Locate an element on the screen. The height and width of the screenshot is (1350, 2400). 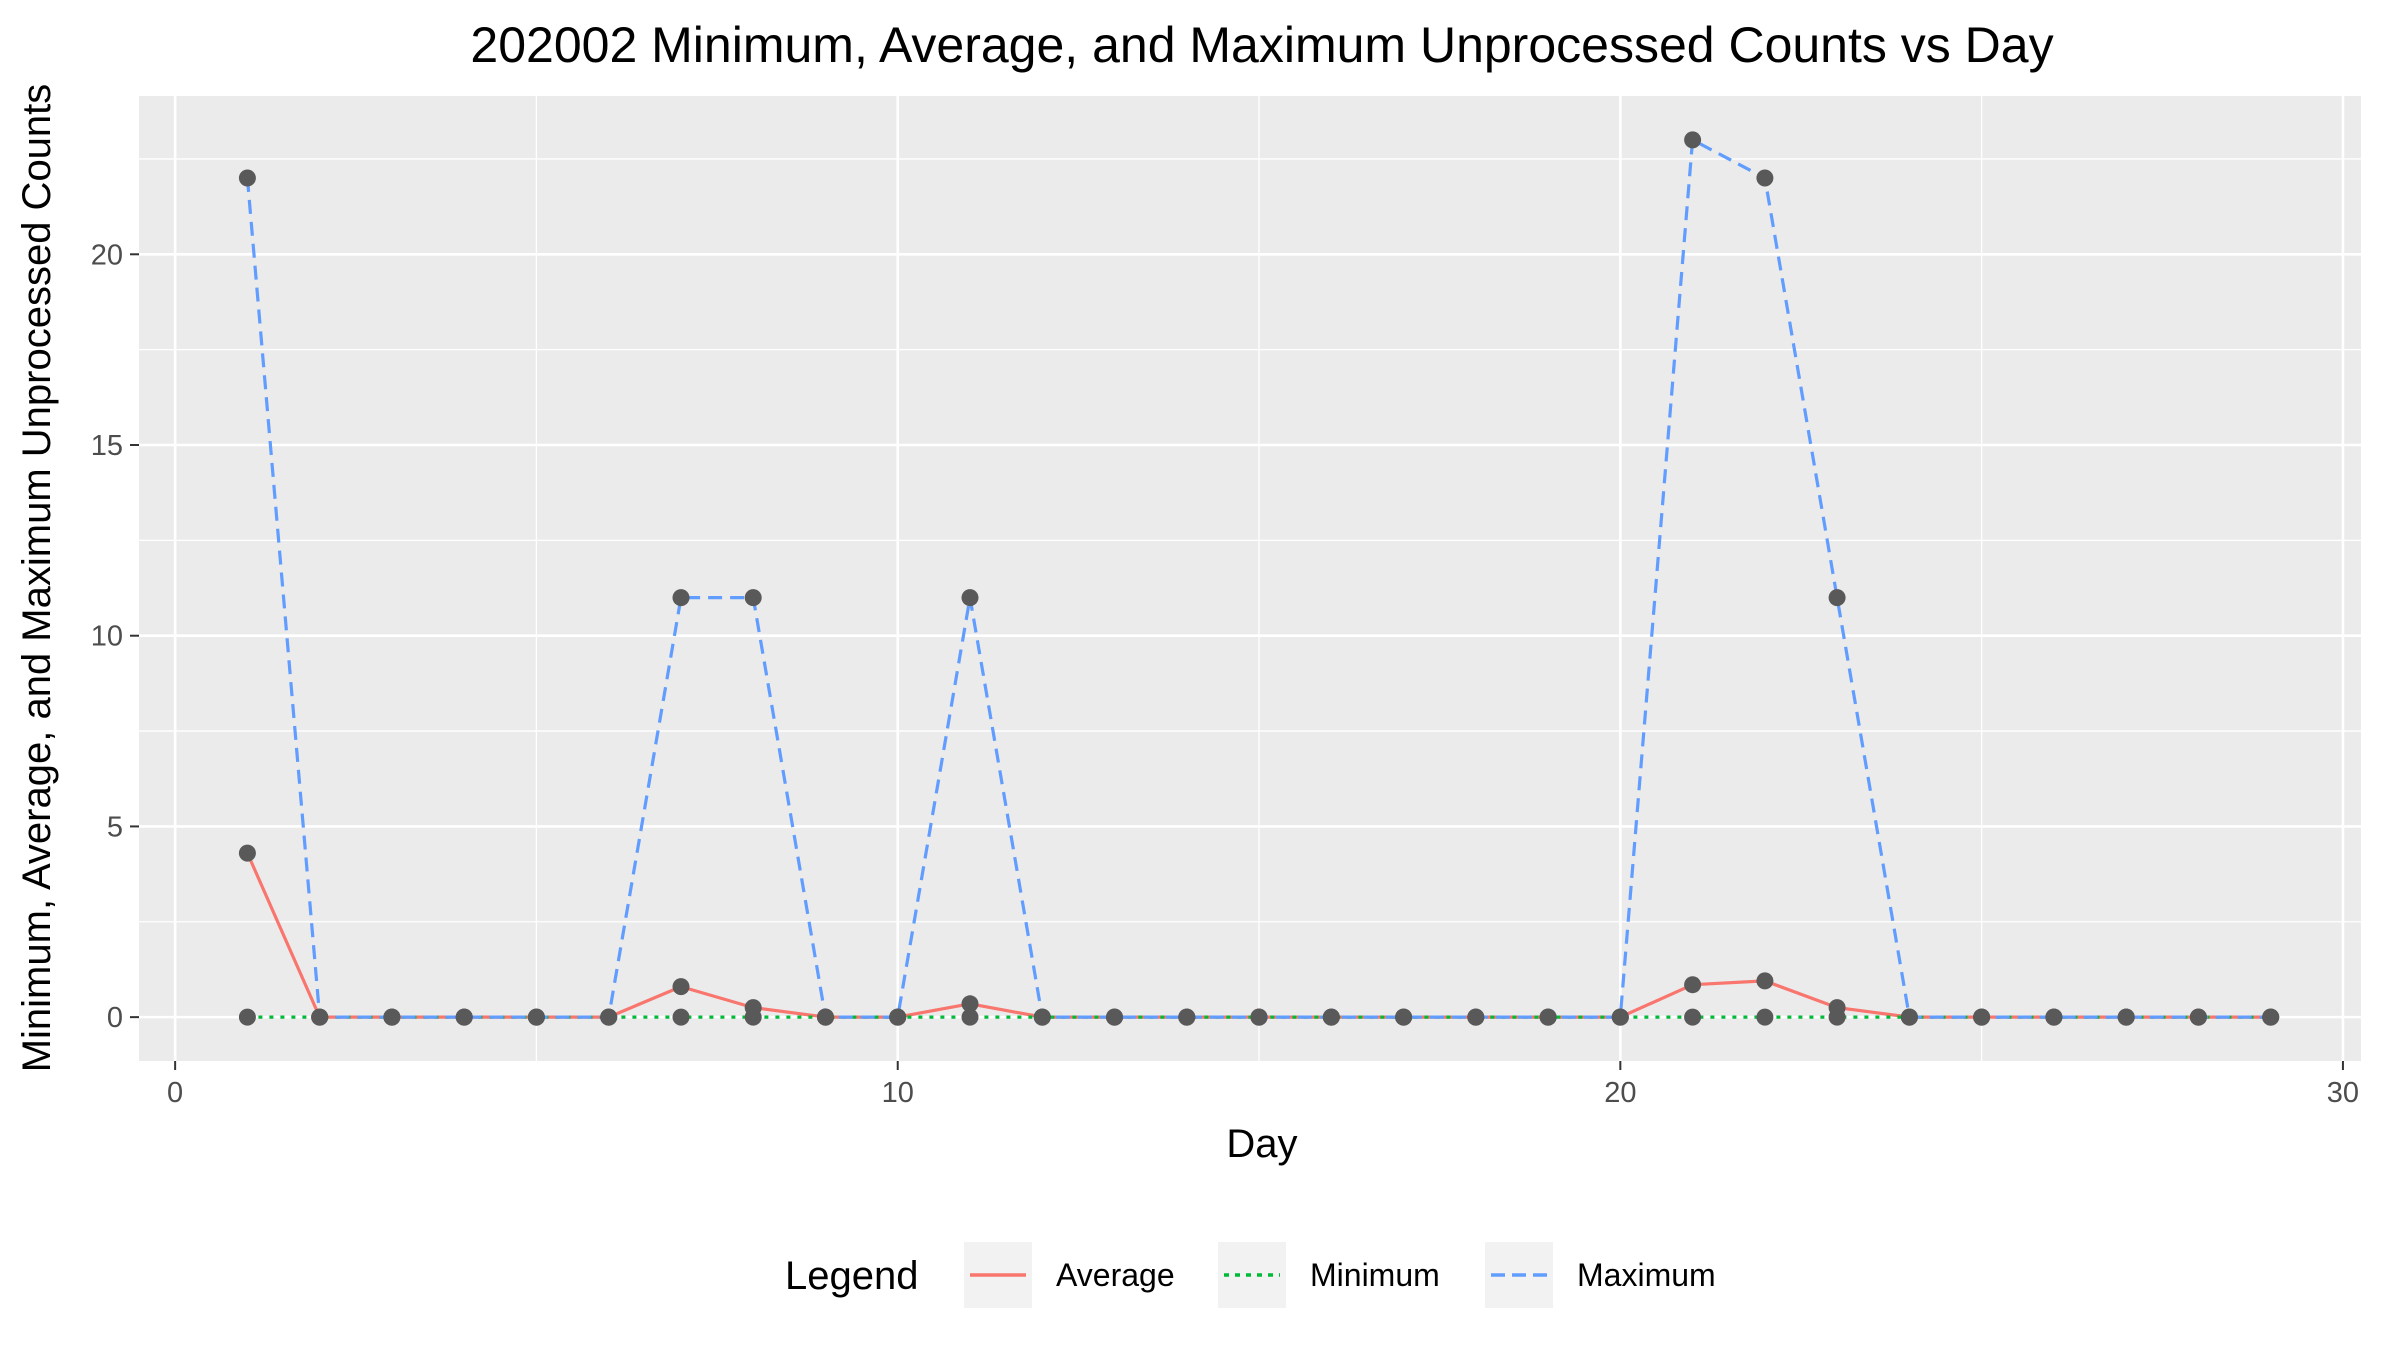
x-axis-ticks: 0 10 20 30 is located at coordinates (1263, 1085).